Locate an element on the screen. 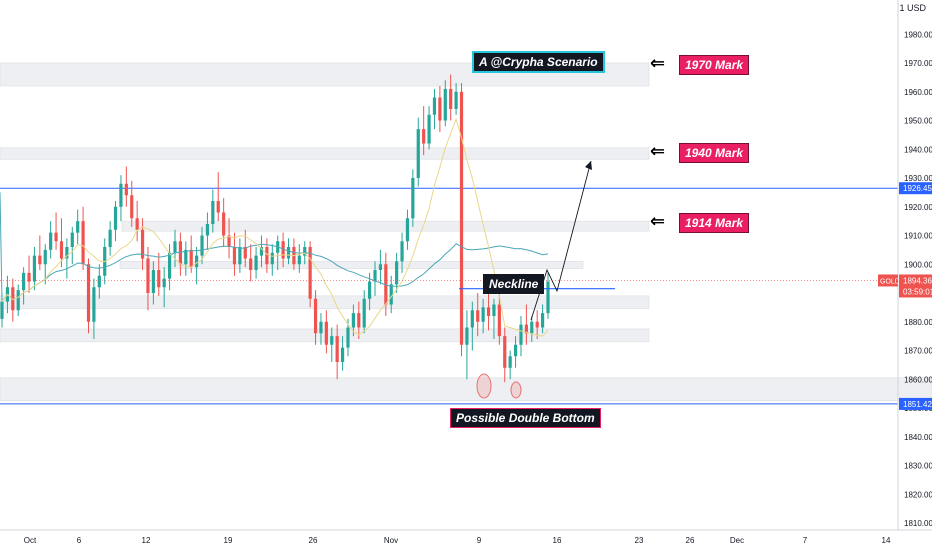  price-tick-label: 1930.00 is located at coordinates (918, 178).